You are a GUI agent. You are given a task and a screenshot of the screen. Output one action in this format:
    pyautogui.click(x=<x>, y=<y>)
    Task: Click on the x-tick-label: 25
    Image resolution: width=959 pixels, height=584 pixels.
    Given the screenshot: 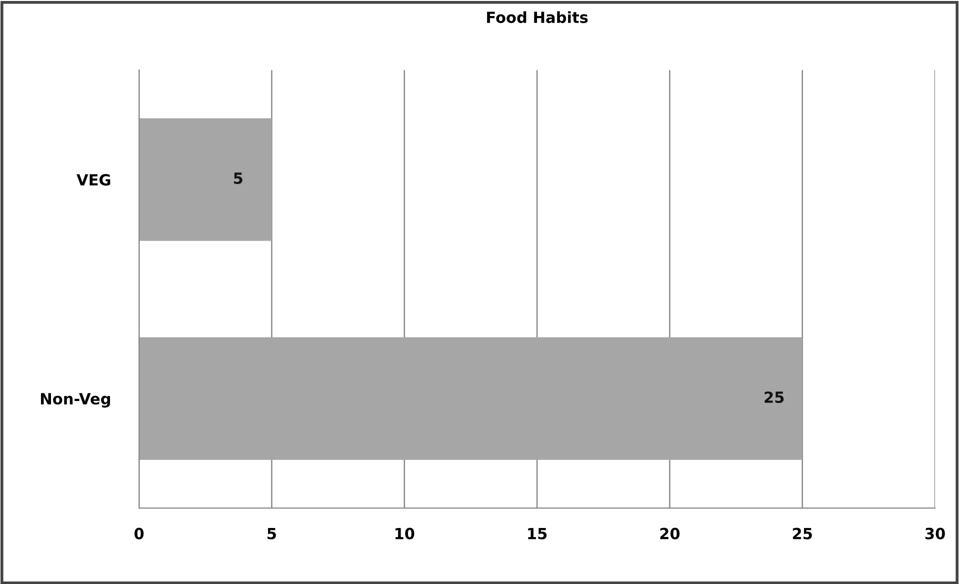 What is the action you would take?
    pyautogui.click(x=802, y=534)
    